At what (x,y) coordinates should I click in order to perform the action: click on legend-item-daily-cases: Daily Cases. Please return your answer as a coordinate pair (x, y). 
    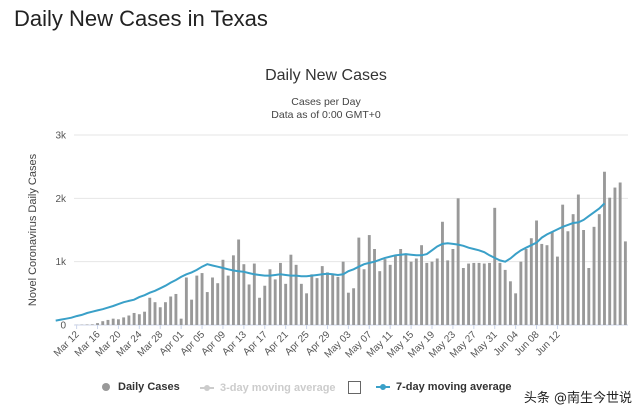
    Looking at the image, I should click on (141, 387).